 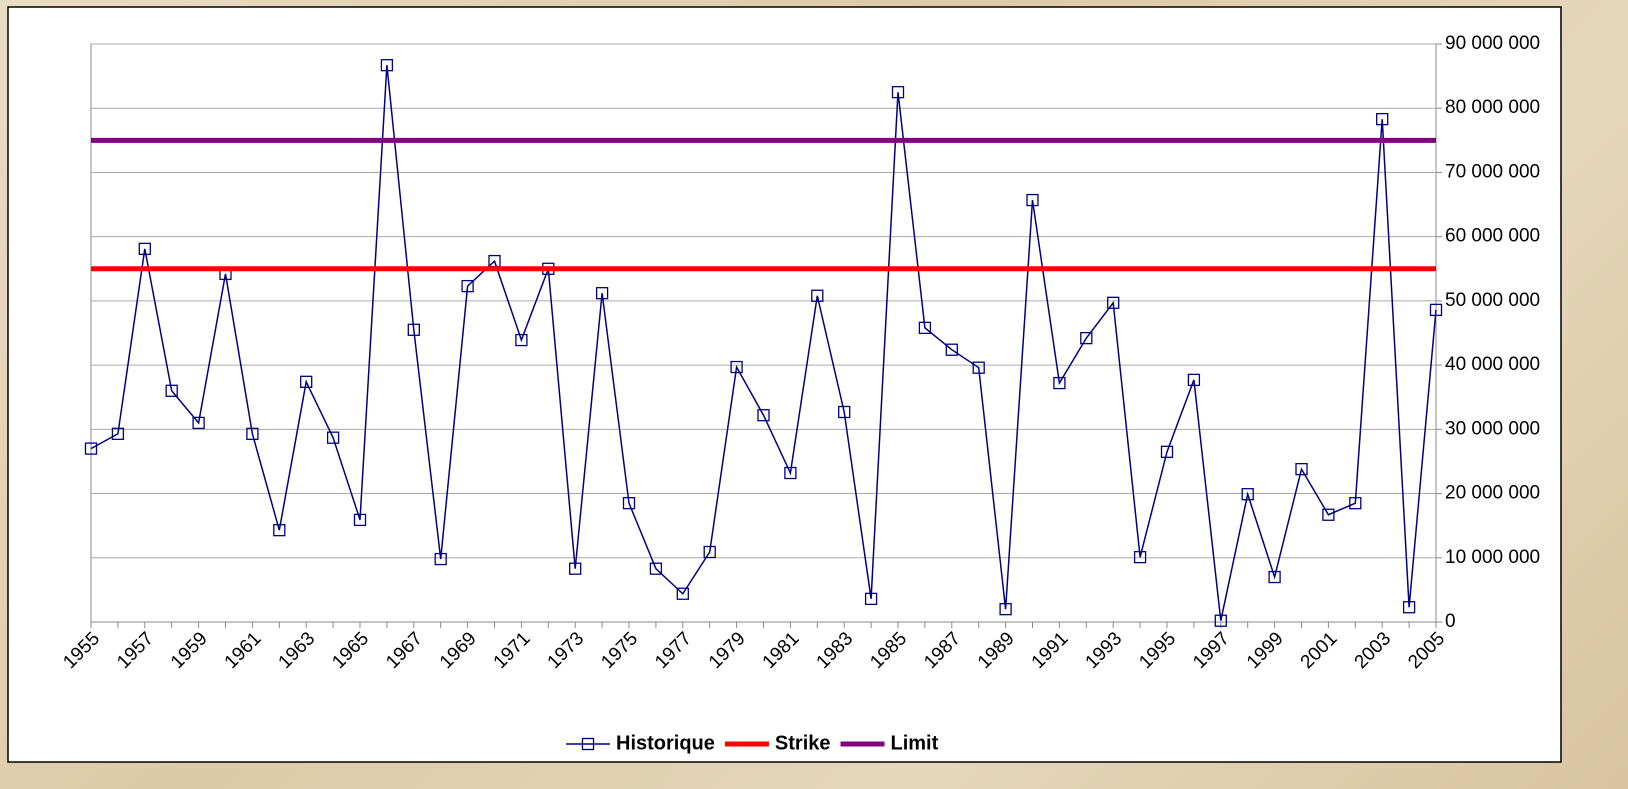 What do you see at coordinates (665, 743) in the screenshot?
I see `legend-label: Historique` at bounding box center [665, 743].